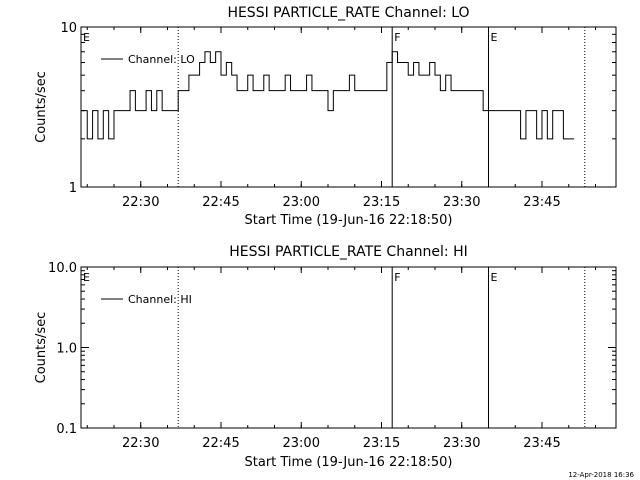 The height and width of the screenshot is (480, 640). What do you see at coordinates (62, 268) in the screenshot?
I see `y-tick-label: 10.0` at bounding box center [62, 268].